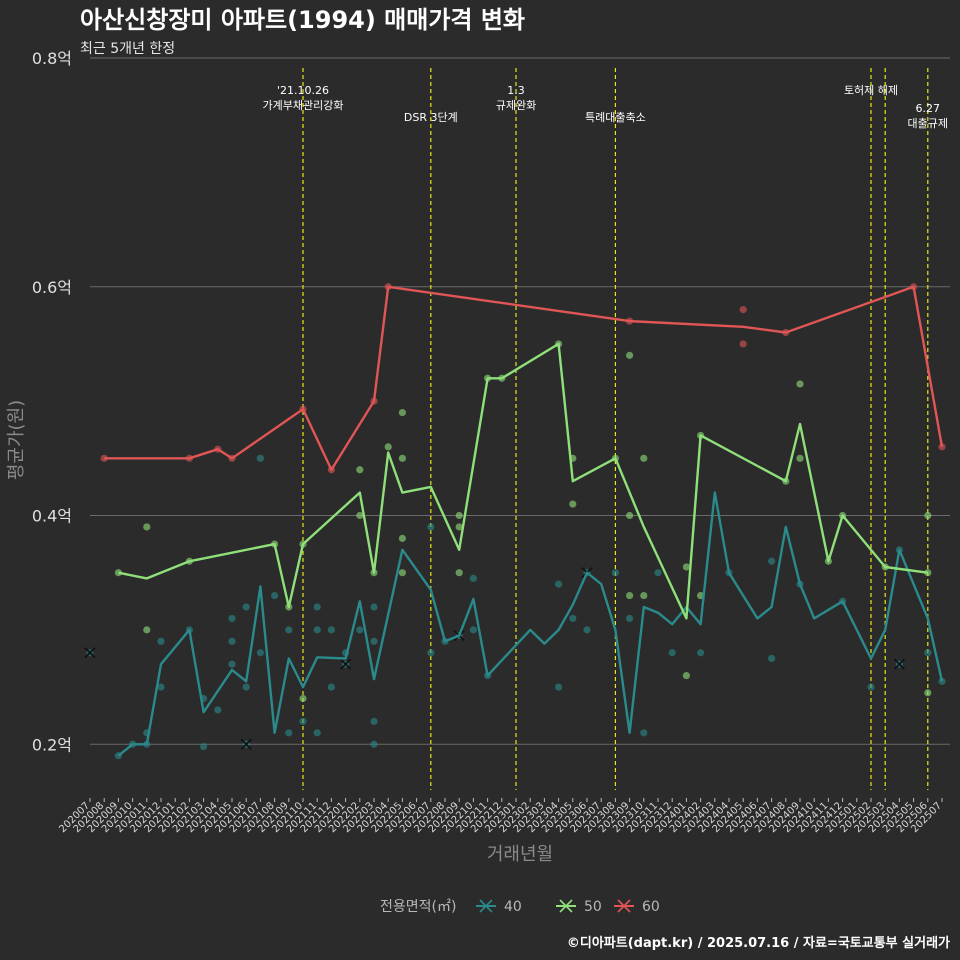 Image resolution: width=960 pixels, height=960 pixels. I want to click on legend-title: 전용면적(㎡), so click(418, 907).